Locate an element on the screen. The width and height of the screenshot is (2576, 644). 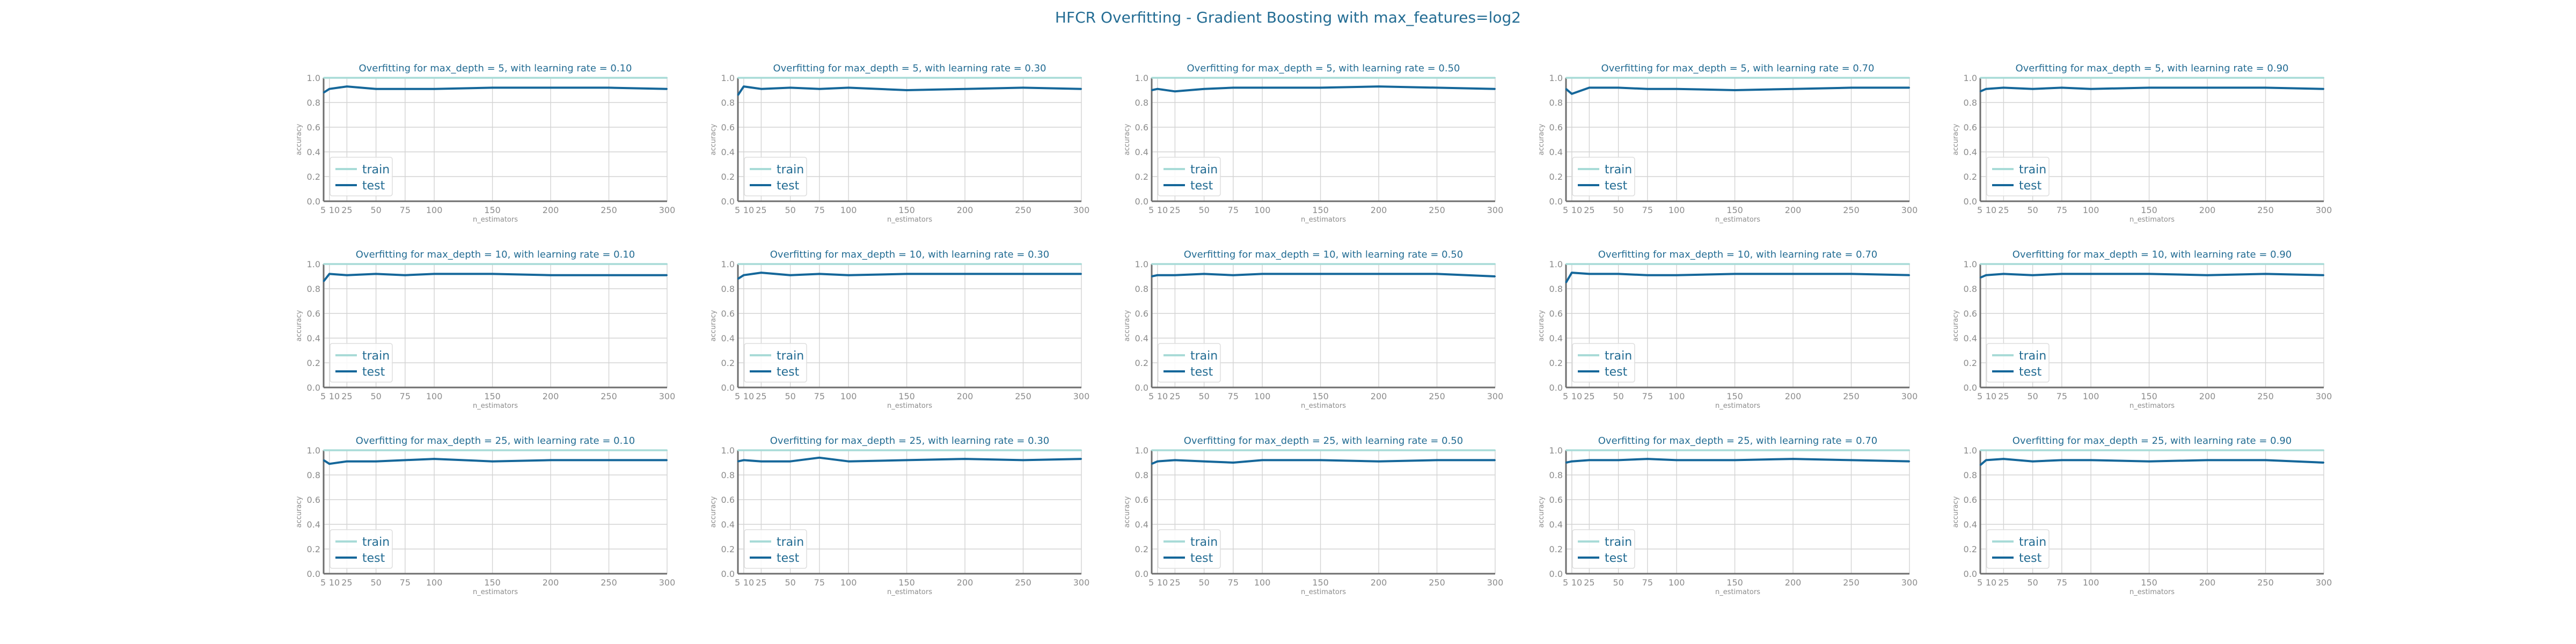
x-tick-label: 75 is located at coordinates (2062, 396).